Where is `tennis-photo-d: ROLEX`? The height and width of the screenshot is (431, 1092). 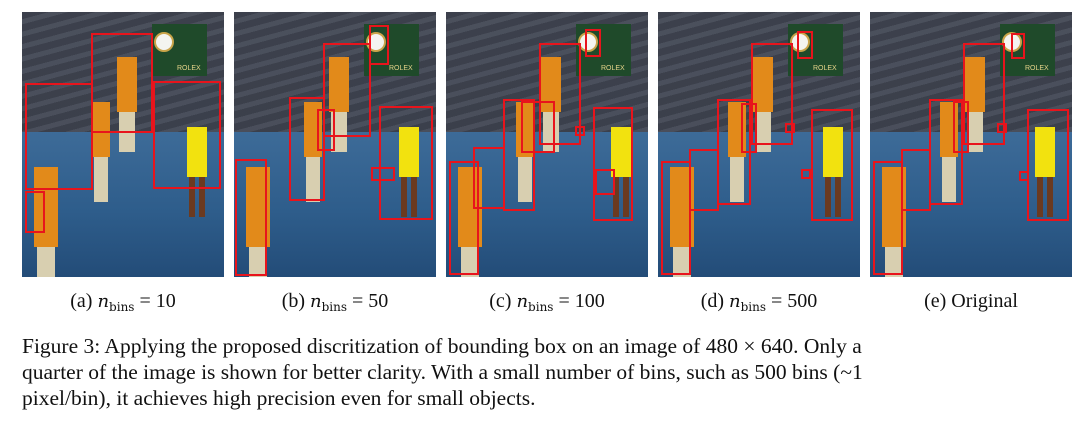 tennis-photo-d: ROLEX is located at coordinates (759, 144).